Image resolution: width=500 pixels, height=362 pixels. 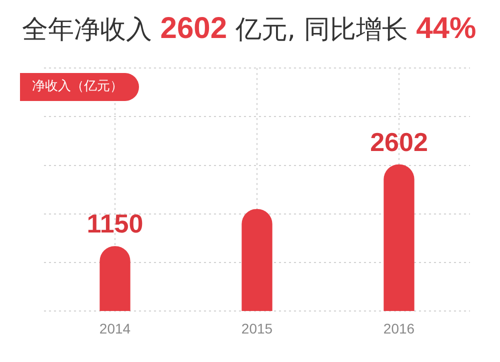 What do you see at coordinates (399, 328) in the screenshot?
I see `x-tick-label: 2016` at bounding box center [399, 328].